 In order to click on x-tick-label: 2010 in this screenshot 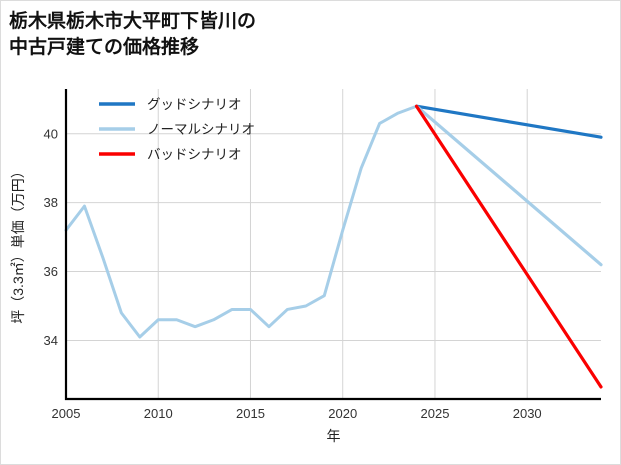, I will do `click(158, 413)`.